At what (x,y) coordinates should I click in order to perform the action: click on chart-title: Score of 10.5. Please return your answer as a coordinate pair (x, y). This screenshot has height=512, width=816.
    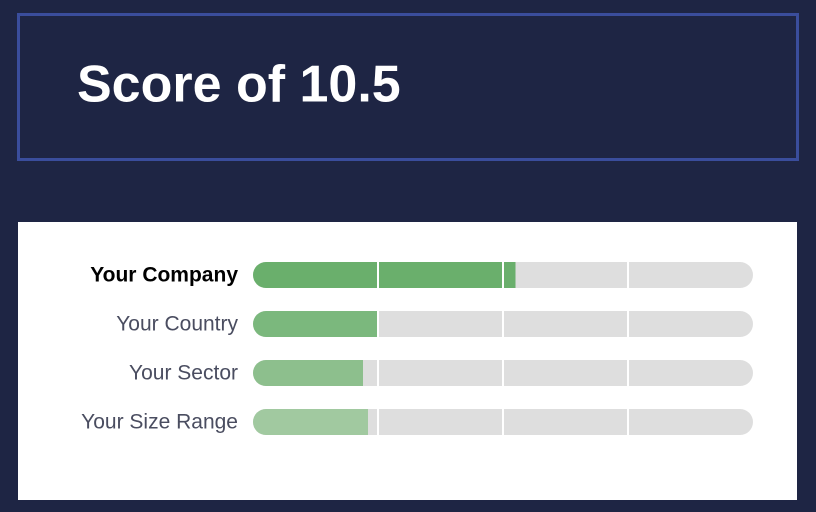
    Looking at the image, I should click on (239, 85).